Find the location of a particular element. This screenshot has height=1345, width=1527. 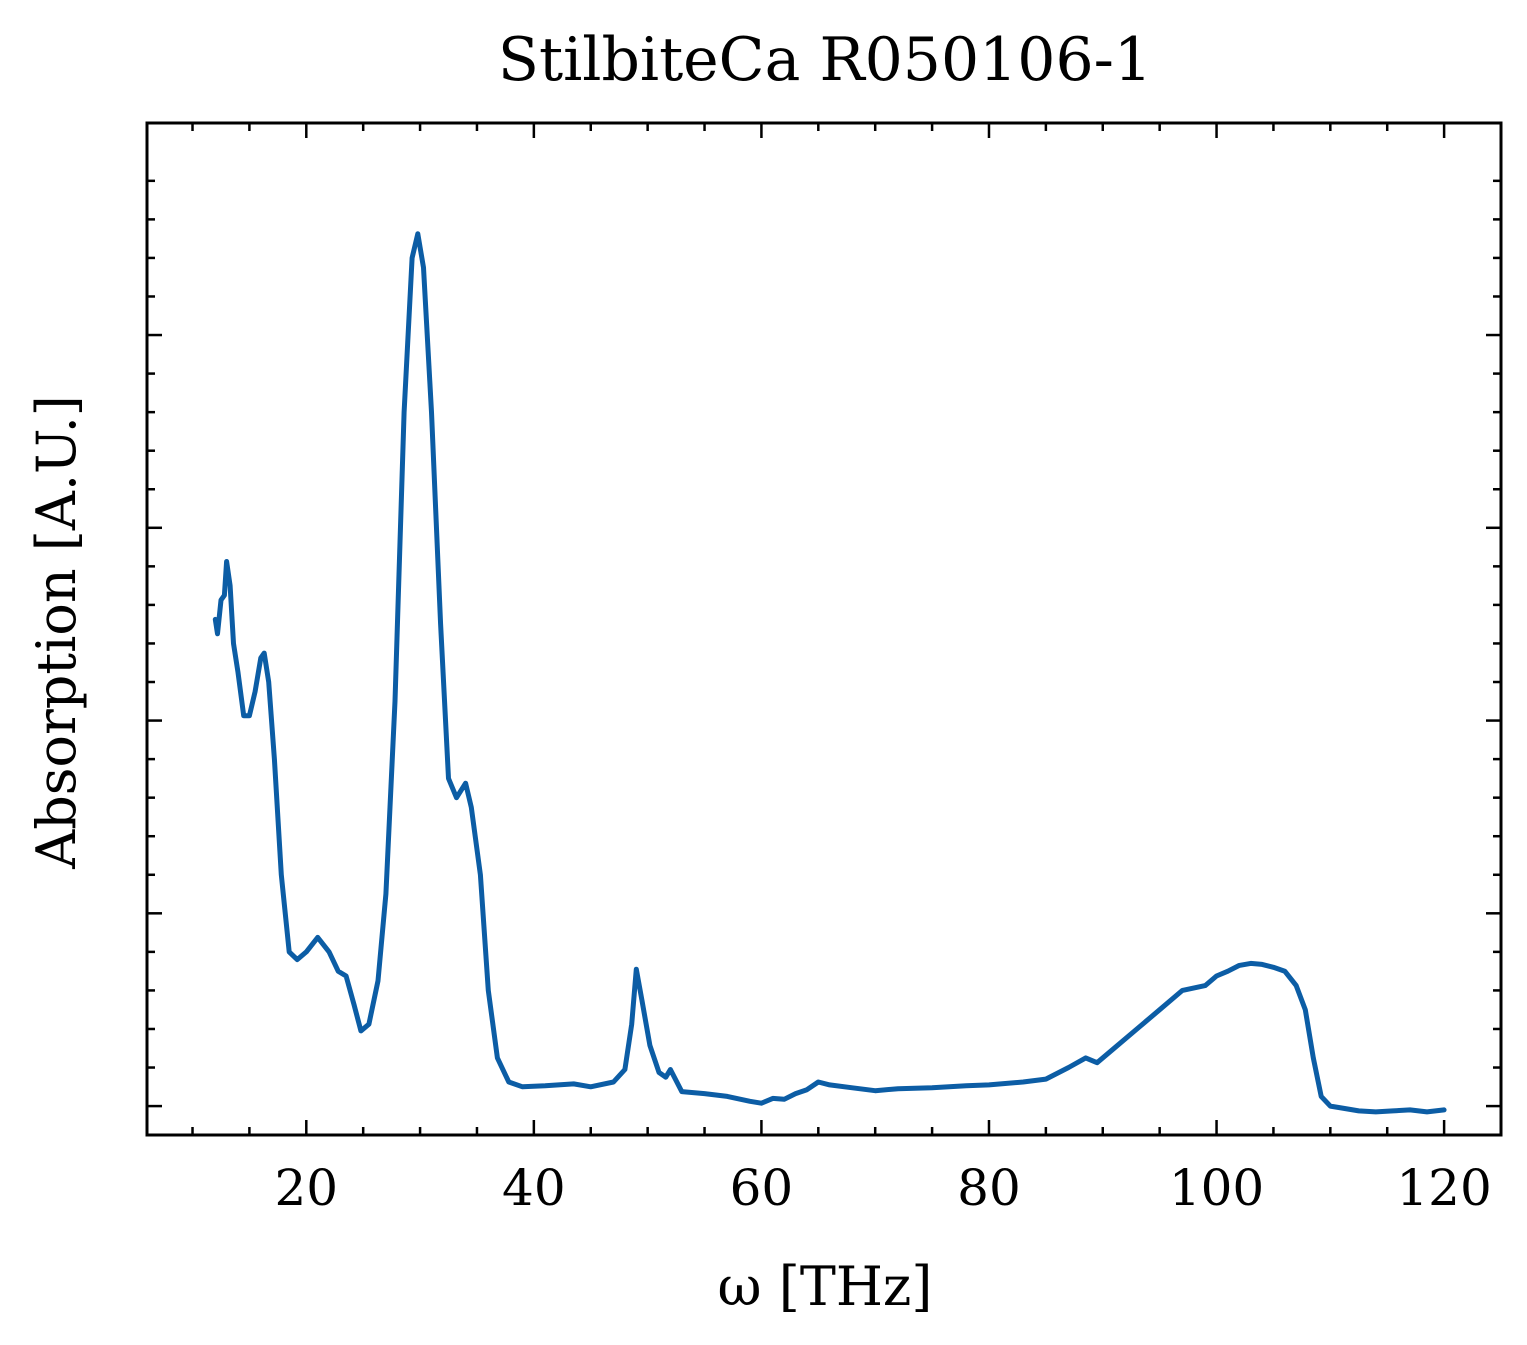

x-tick-label: 40 is located at coordinates (534, 1188).